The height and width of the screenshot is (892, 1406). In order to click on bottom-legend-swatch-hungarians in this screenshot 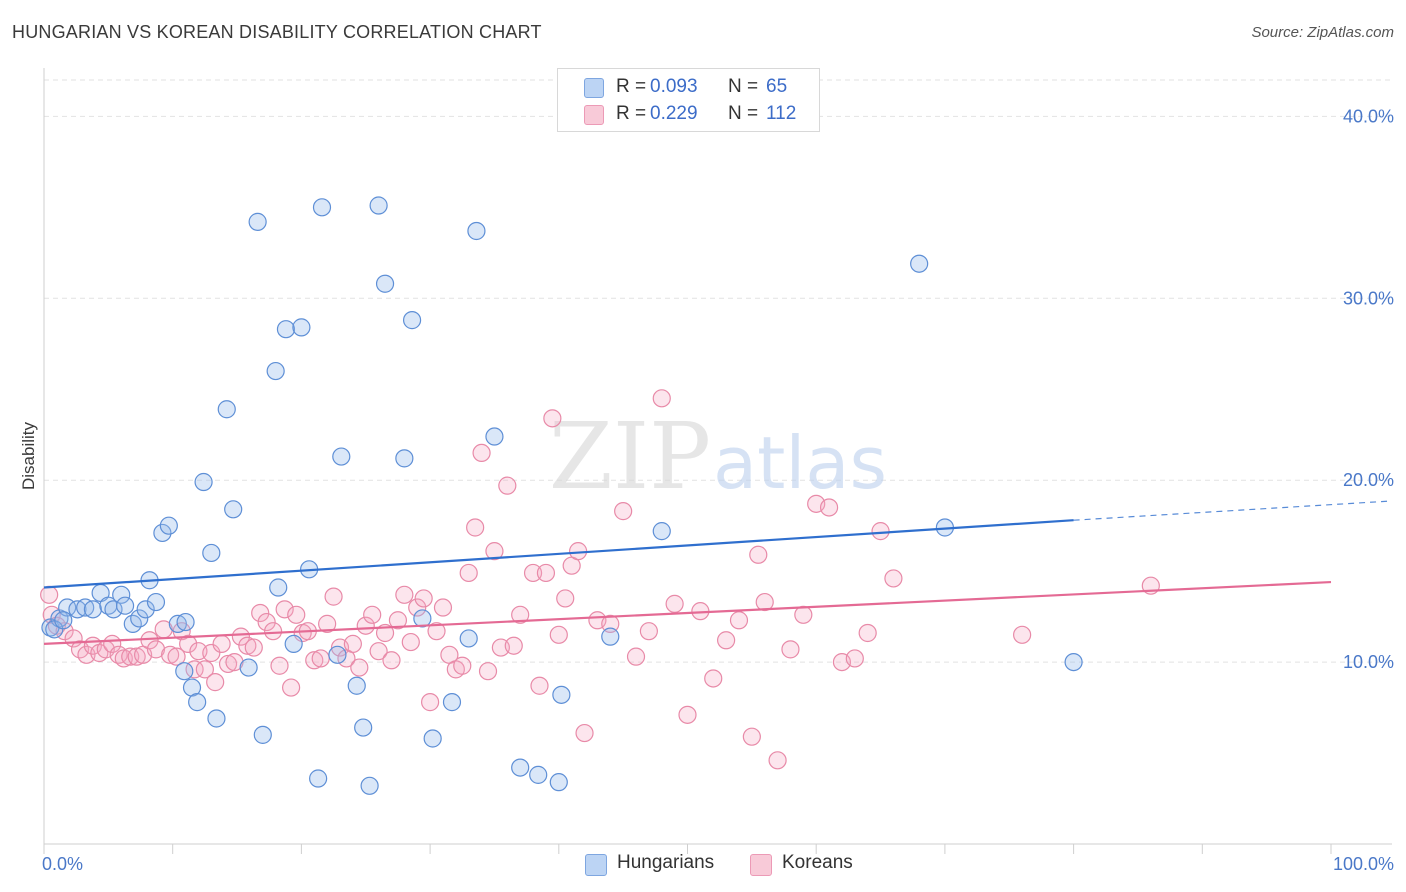, I will do `click(596, 865)`.